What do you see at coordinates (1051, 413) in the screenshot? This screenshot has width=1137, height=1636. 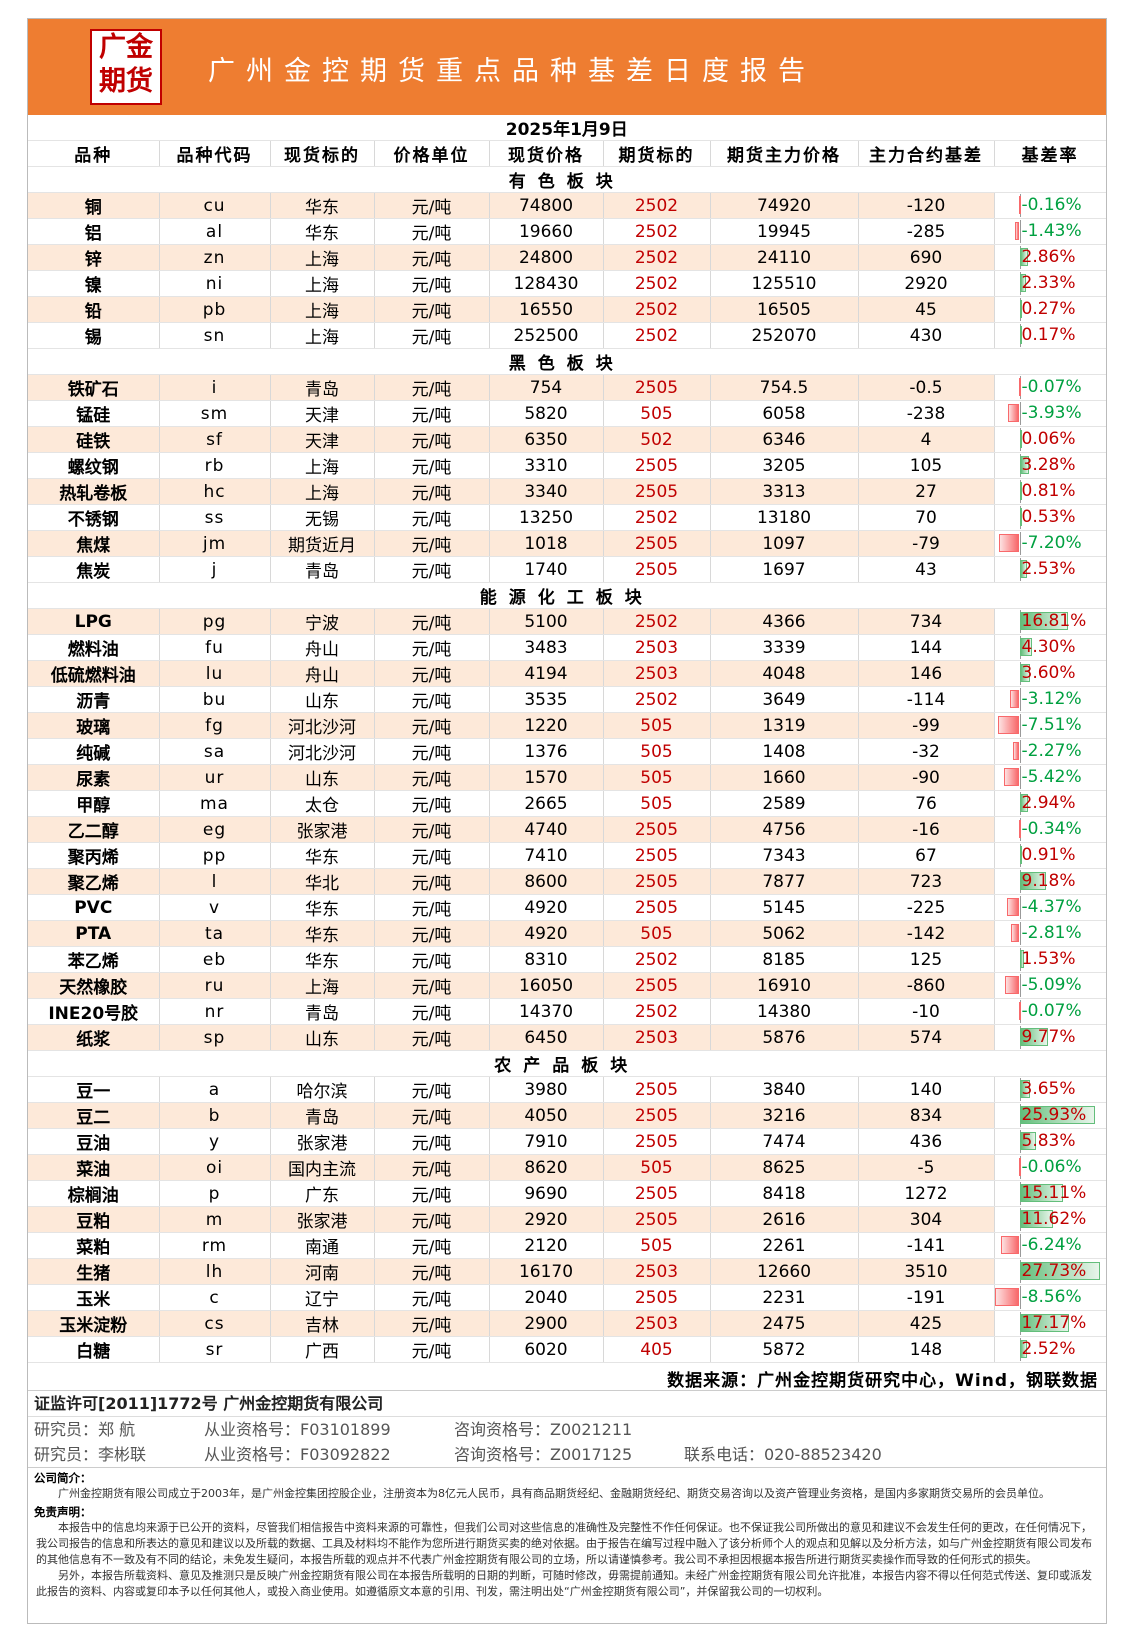 I see `basis-rate-label: -3.93%` at bounding box center [1051, 413].